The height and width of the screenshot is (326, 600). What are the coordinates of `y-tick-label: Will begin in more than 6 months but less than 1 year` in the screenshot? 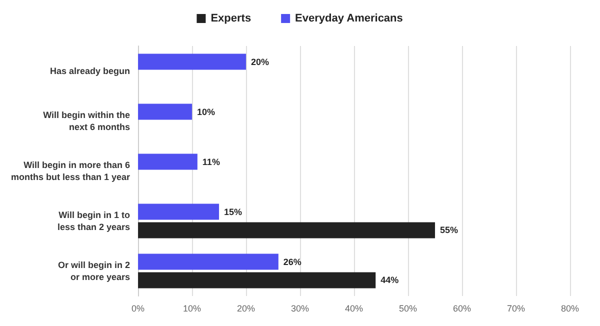 It's located at (71, 171).